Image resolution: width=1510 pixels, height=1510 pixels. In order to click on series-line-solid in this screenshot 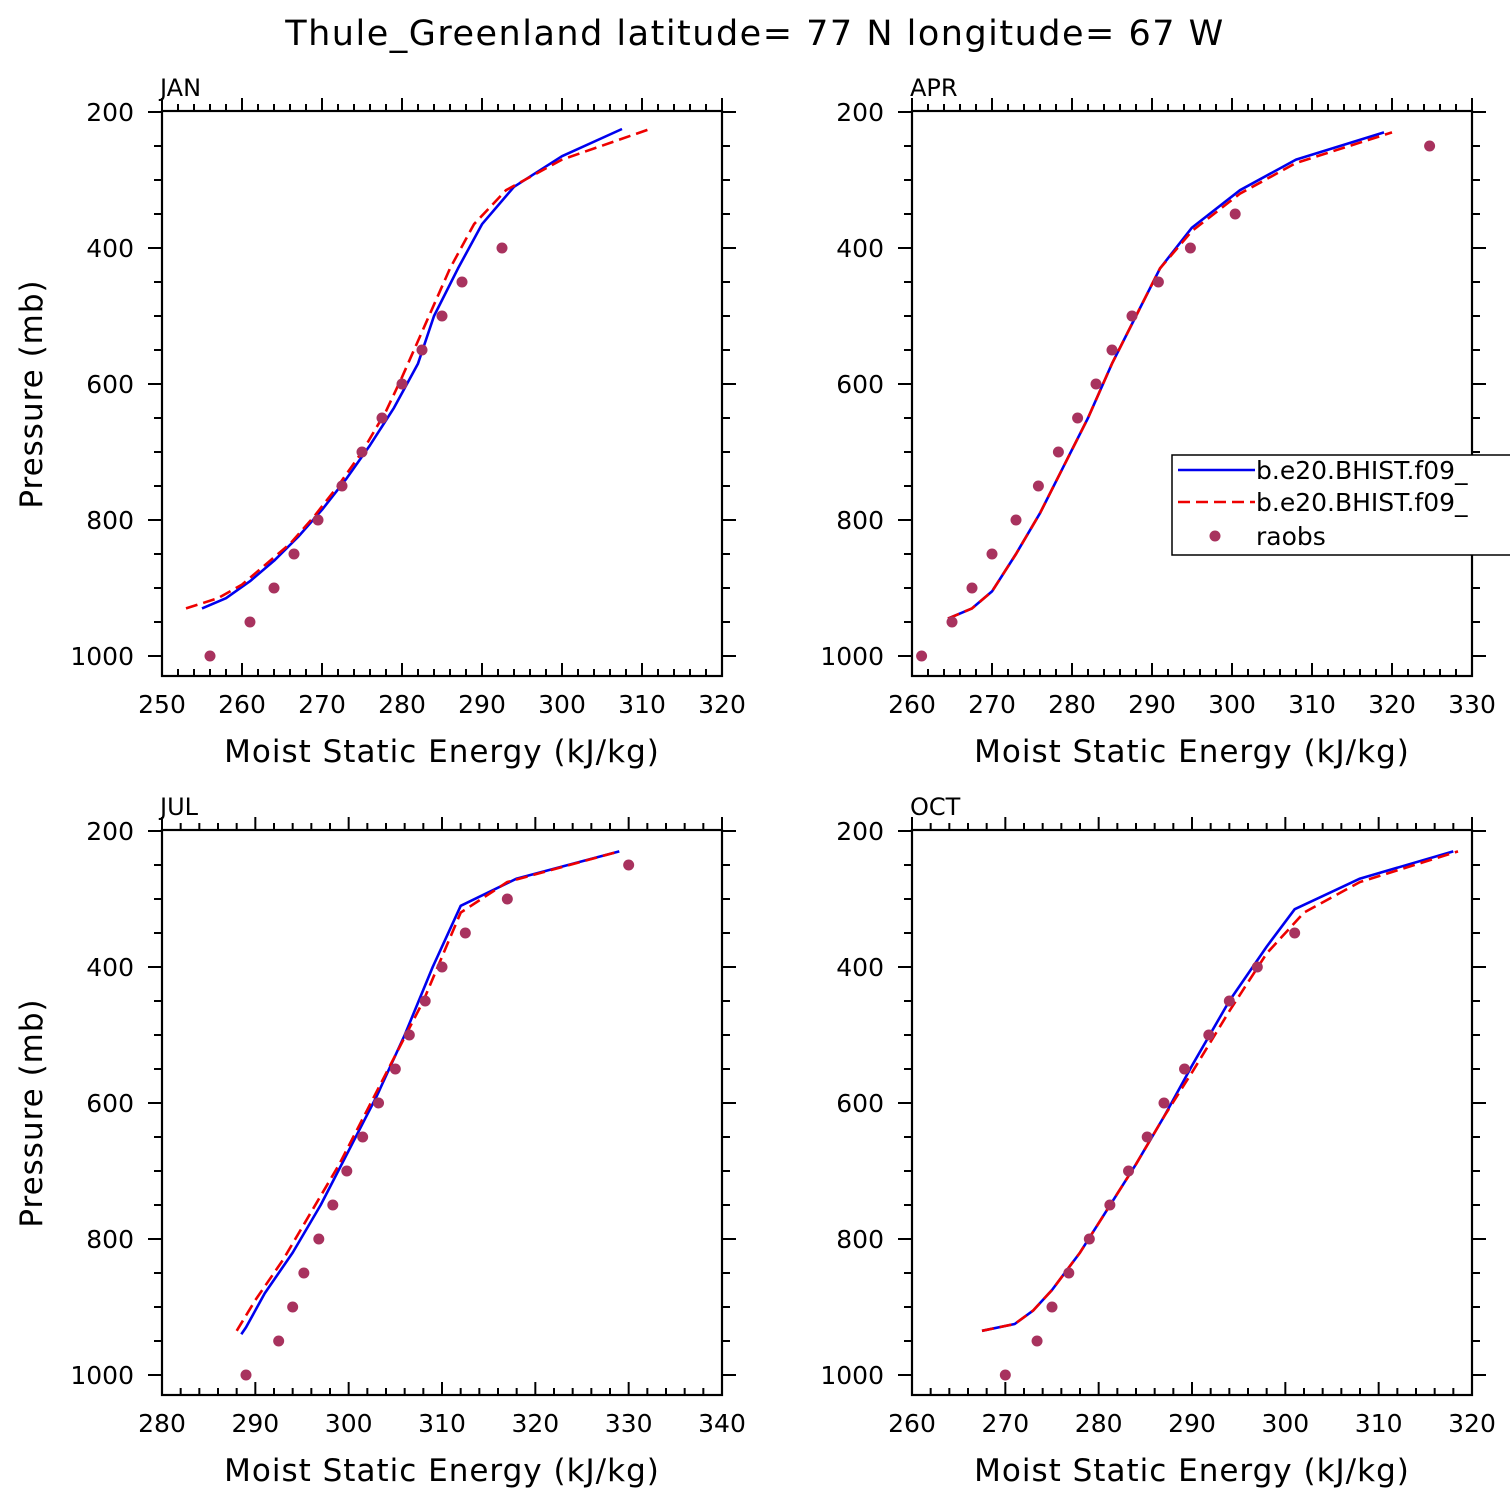, I will do `click(412, 368)`.